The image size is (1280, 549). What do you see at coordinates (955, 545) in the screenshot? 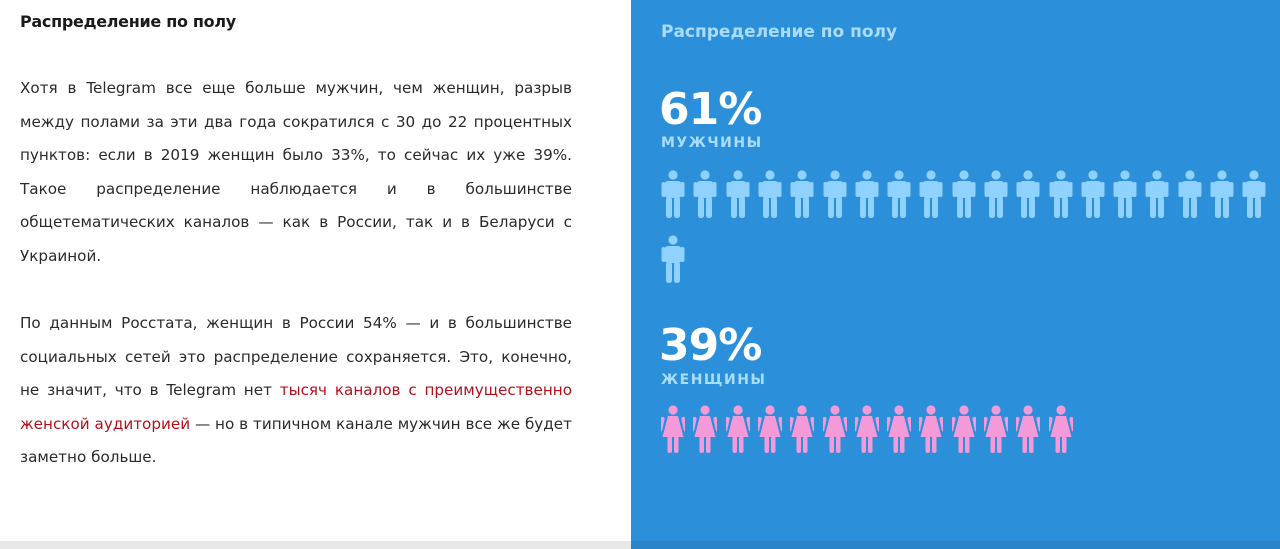
I see `bottom-strip` at bounding box center [955, 545].